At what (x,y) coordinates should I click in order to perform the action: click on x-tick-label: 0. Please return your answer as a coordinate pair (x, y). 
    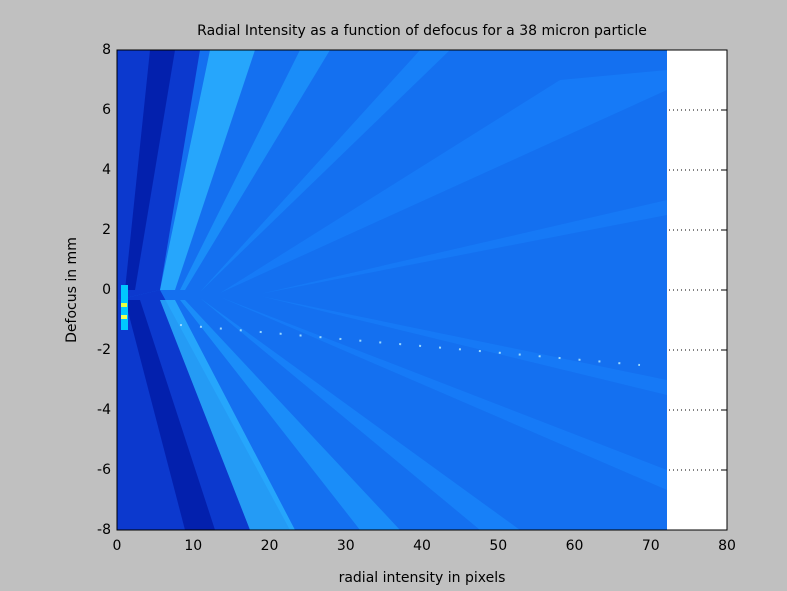
    Looking at the image, I should click on (117, 546).